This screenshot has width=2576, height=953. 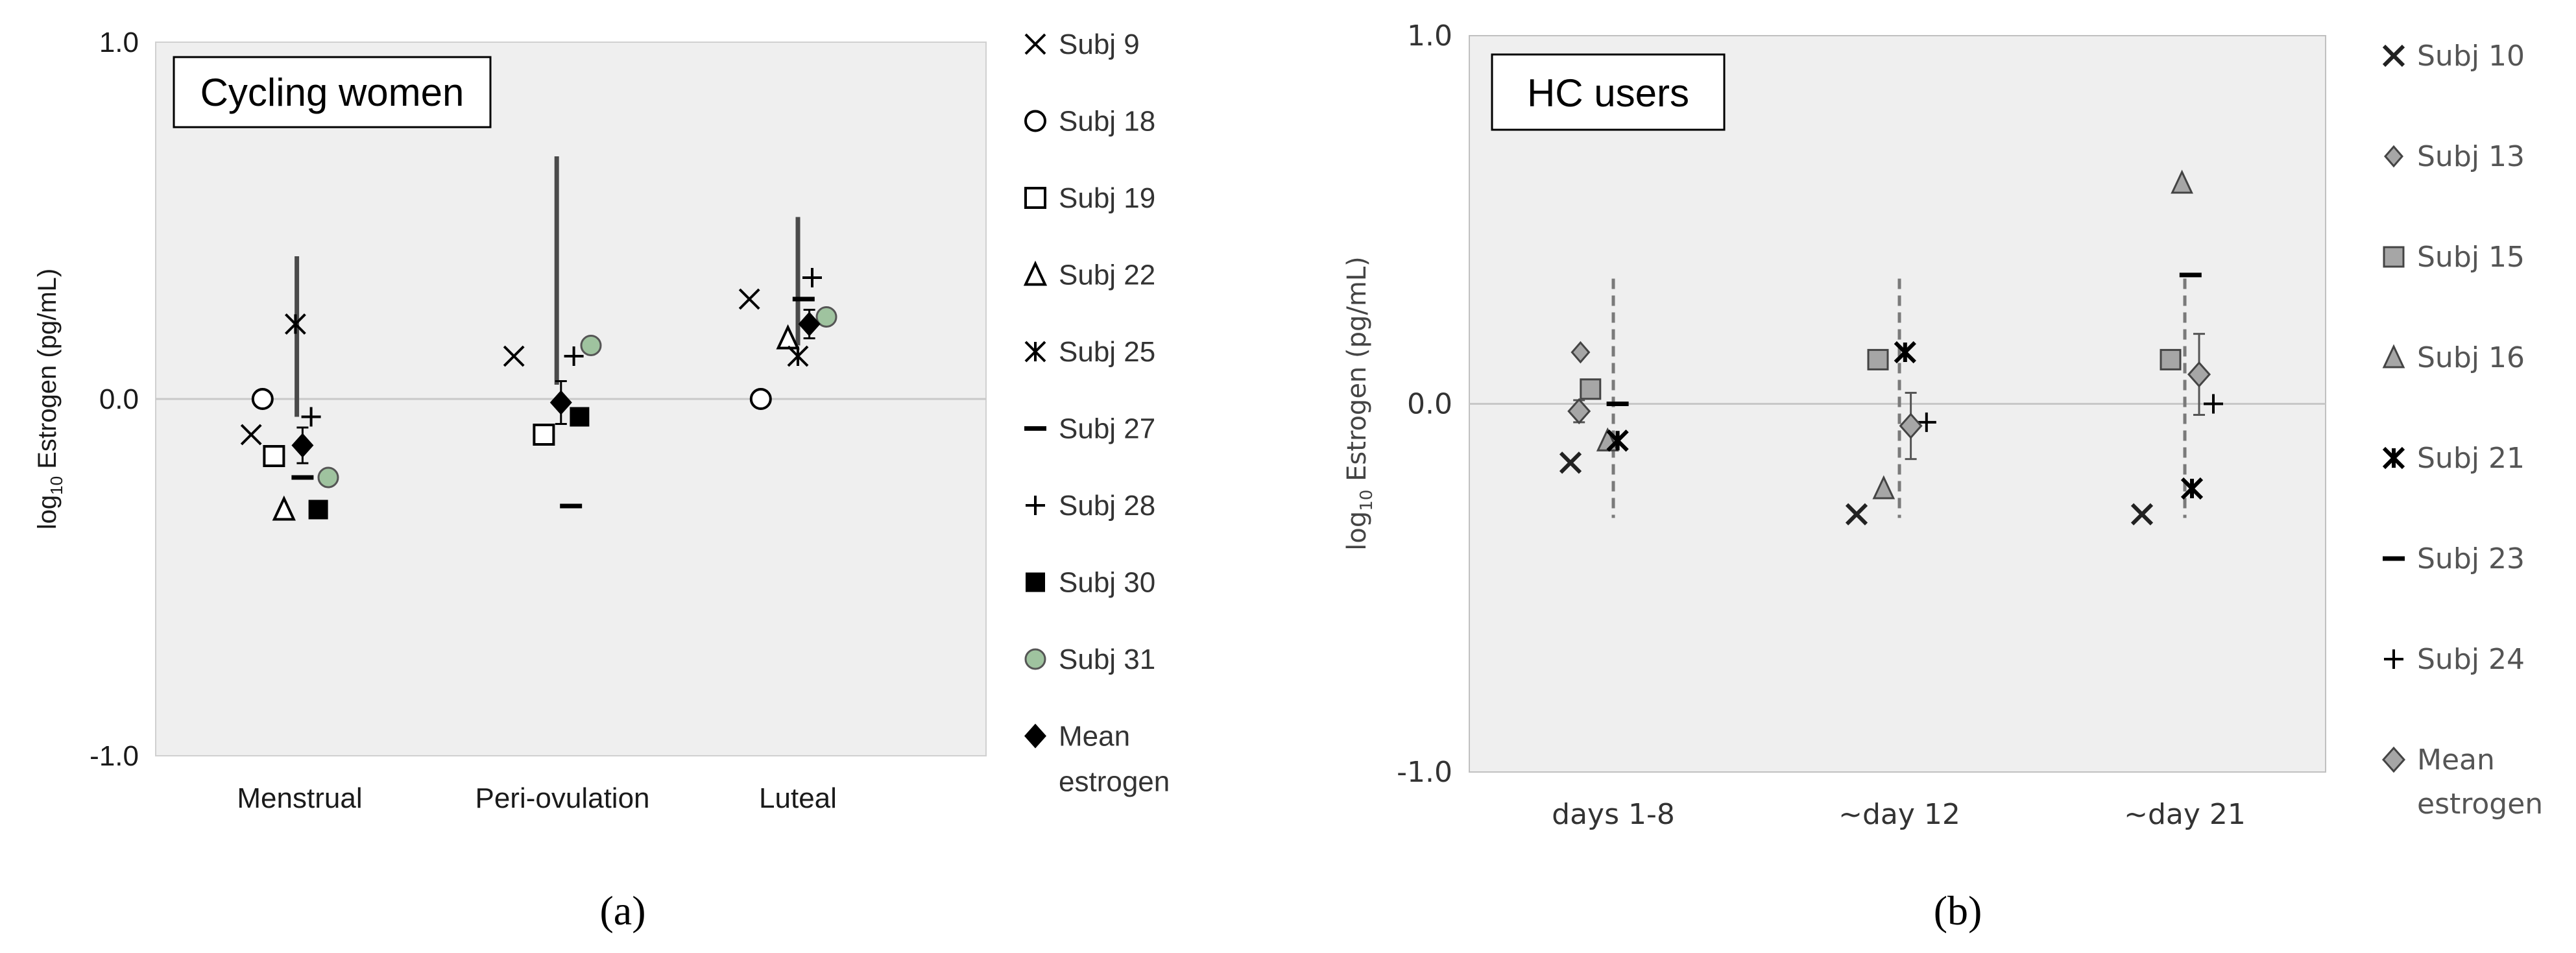 What do you see at coordinates (1107, 429) in the screenshot?
I see `legend-label: Subj 27` at bounding box center [1107, 429].